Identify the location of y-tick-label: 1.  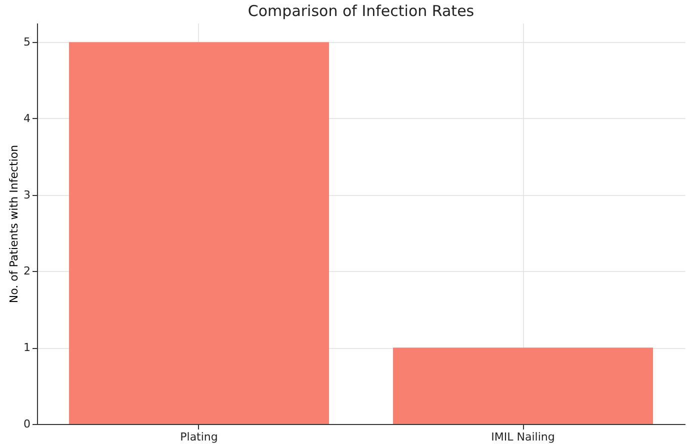
(27, 347).